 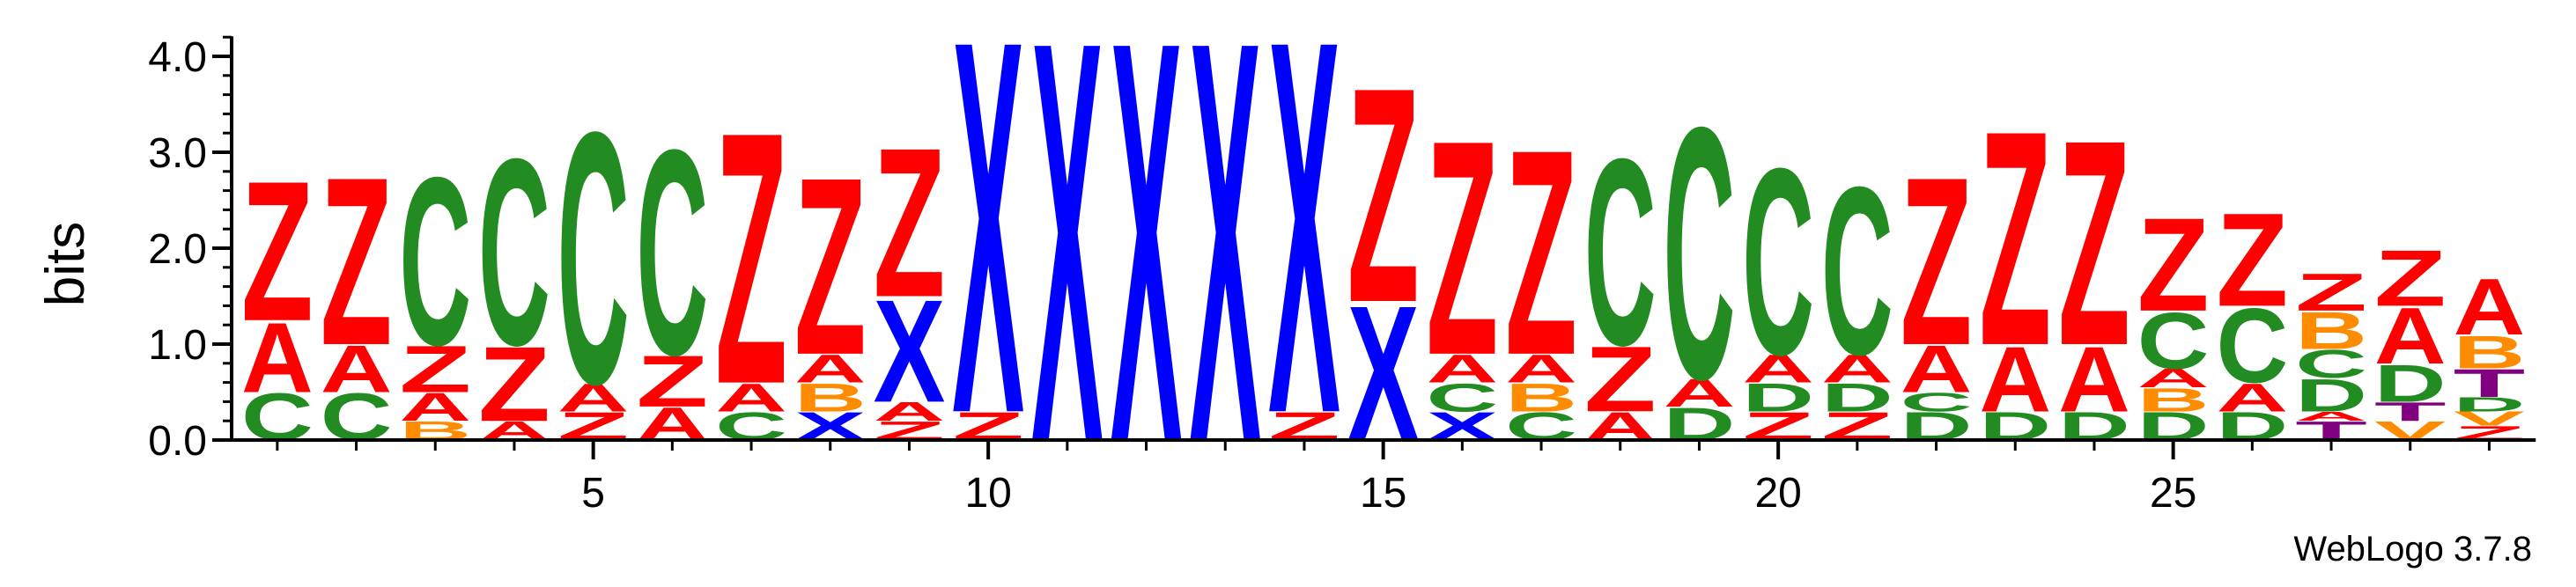 What do you see at coordinates (910, 351) in the screenshot?
I see `logo-letter-x-pos-9: X` at bounding box center [910, 351].